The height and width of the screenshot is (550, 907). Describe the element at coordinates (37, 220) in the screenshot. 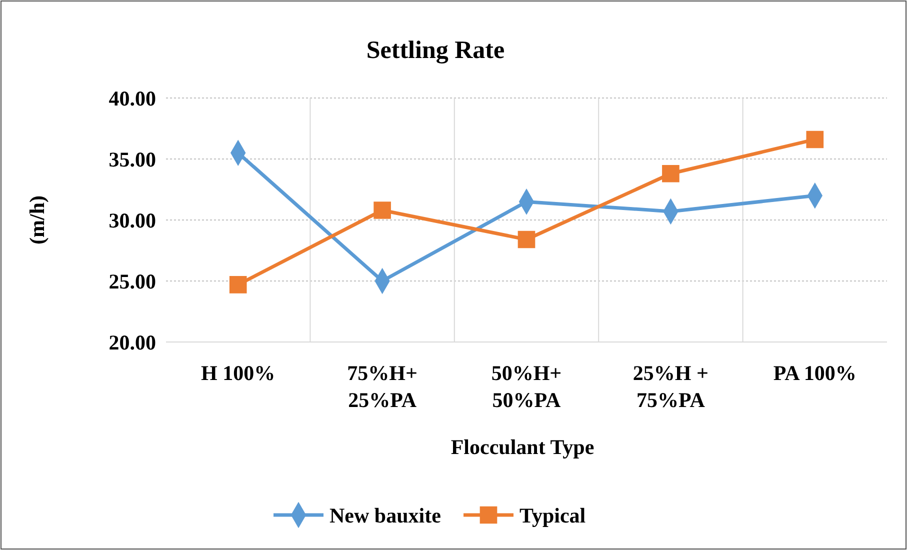

I see `y-axis-title: (m/h)` at that location.